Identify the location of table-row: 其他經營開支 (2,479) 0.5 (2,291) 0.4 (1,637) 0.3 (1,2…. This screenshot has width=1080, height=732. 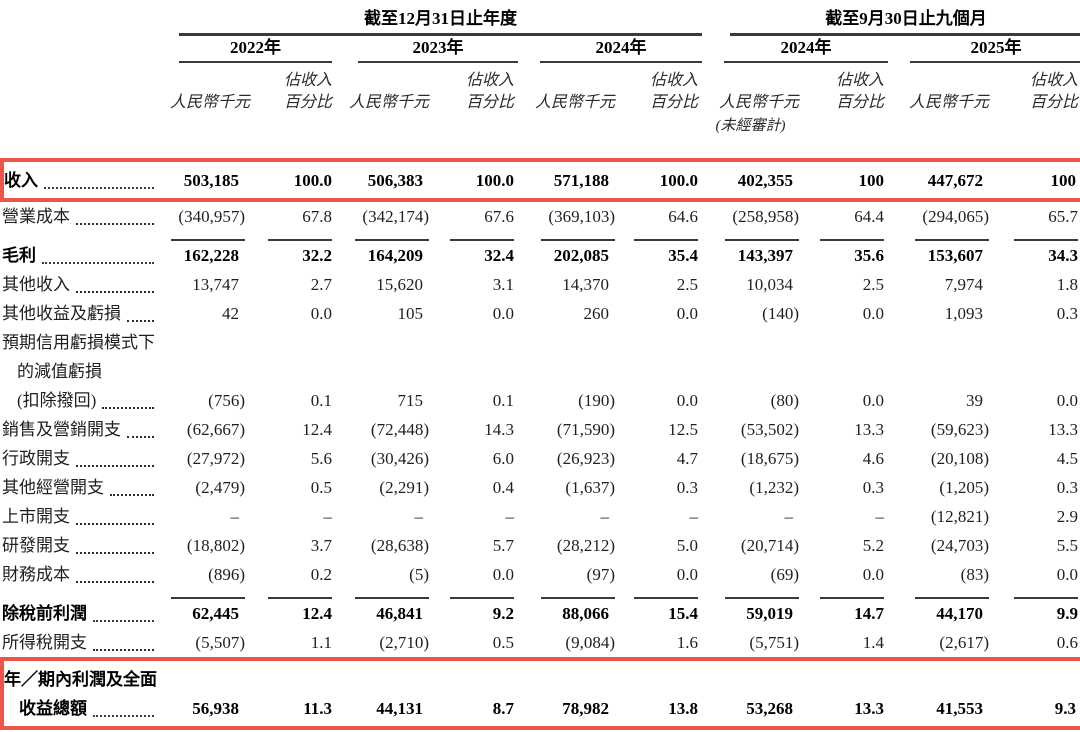
(541, 487).